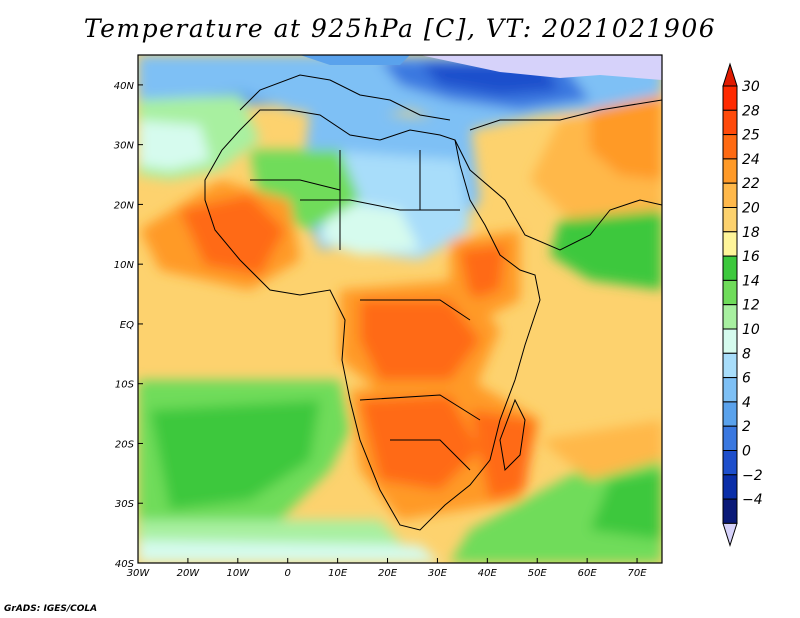  Describe the element at coordinates (124, 205) in the screenshot. I see `lat-tick-label: 20N` at that location.